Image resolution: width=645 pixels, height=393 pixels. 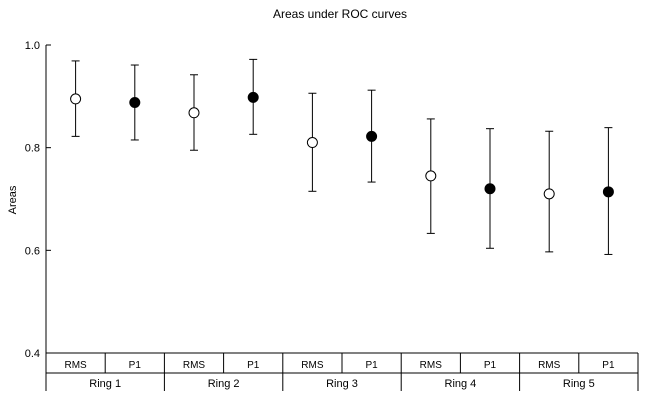 I want to click on y-tick-label: 0.6, so click(x=32, y=251).